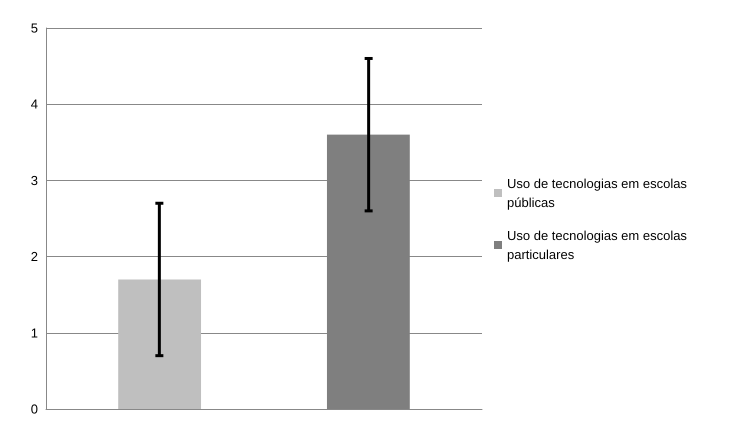 This screenshot has width=750, height=438. What do you see at coordinates (599, 245) in the screenshot?
I see `legend-label: Uso de tecnologias em escolas particulares` at bounding box center [599, 245].